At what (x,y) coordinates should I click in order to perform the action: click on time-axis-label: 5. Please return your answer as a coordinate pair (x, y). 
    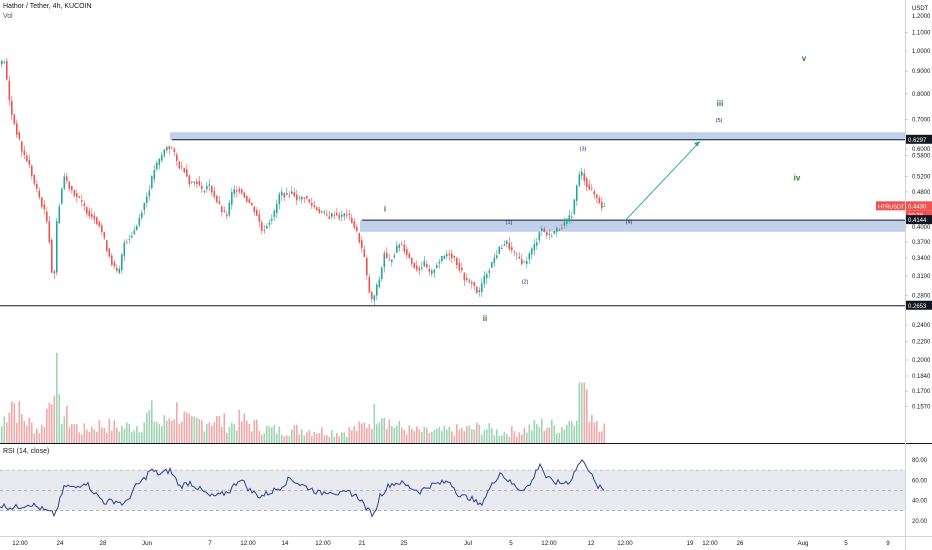
    Looking at the image, I should click on (511, 543).